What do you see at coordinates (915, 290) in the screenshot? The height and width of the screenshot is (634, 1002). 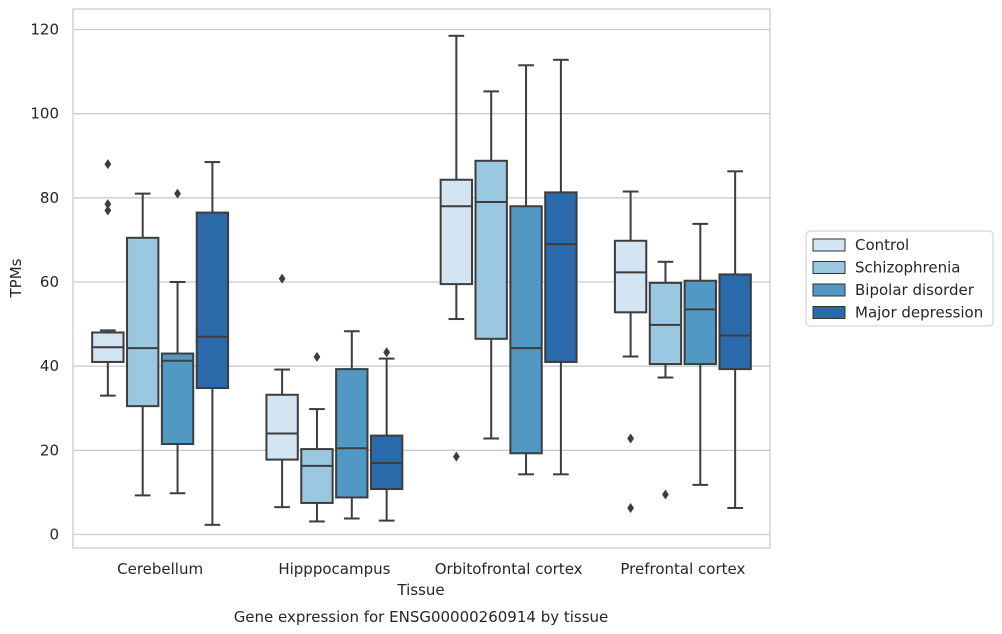 I see `legend-label-2: Bipolar disorder` at bounding box center [915, 290].